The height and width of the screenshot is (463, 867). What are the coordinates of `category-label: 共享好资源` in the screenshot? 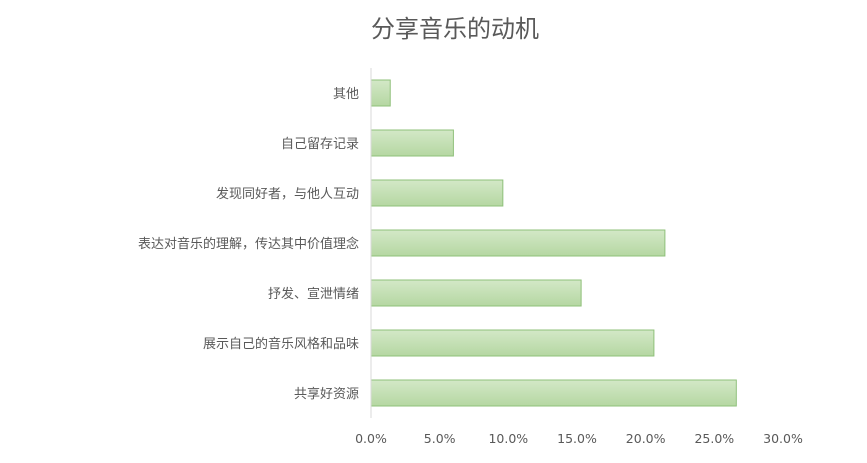 It's located at (326, 394).